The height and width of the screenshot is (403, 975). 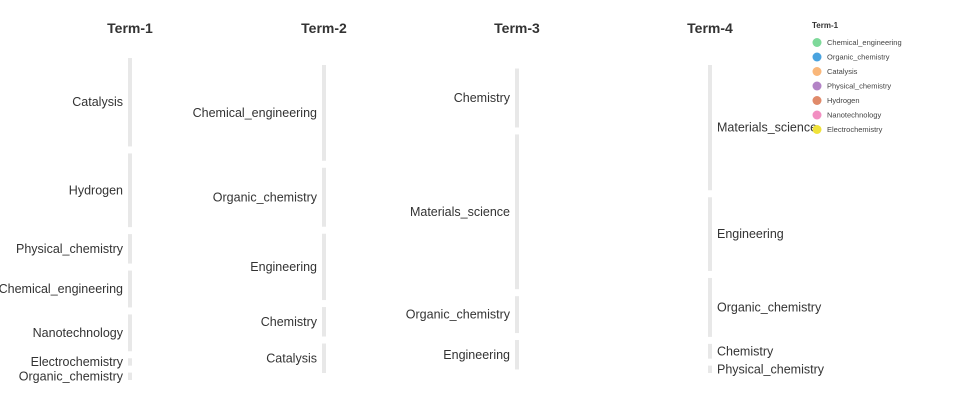 I want to click on link-catalysis-to-chemical-engineering, so click(x=227, y=80).